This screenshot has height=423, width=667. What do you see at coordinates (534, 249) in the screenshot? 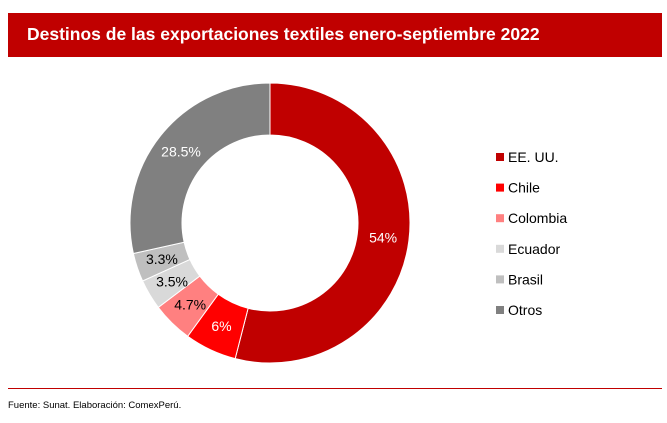
I see `legend-label-ecuador: Ecuador` at bounding box center [534, 249].